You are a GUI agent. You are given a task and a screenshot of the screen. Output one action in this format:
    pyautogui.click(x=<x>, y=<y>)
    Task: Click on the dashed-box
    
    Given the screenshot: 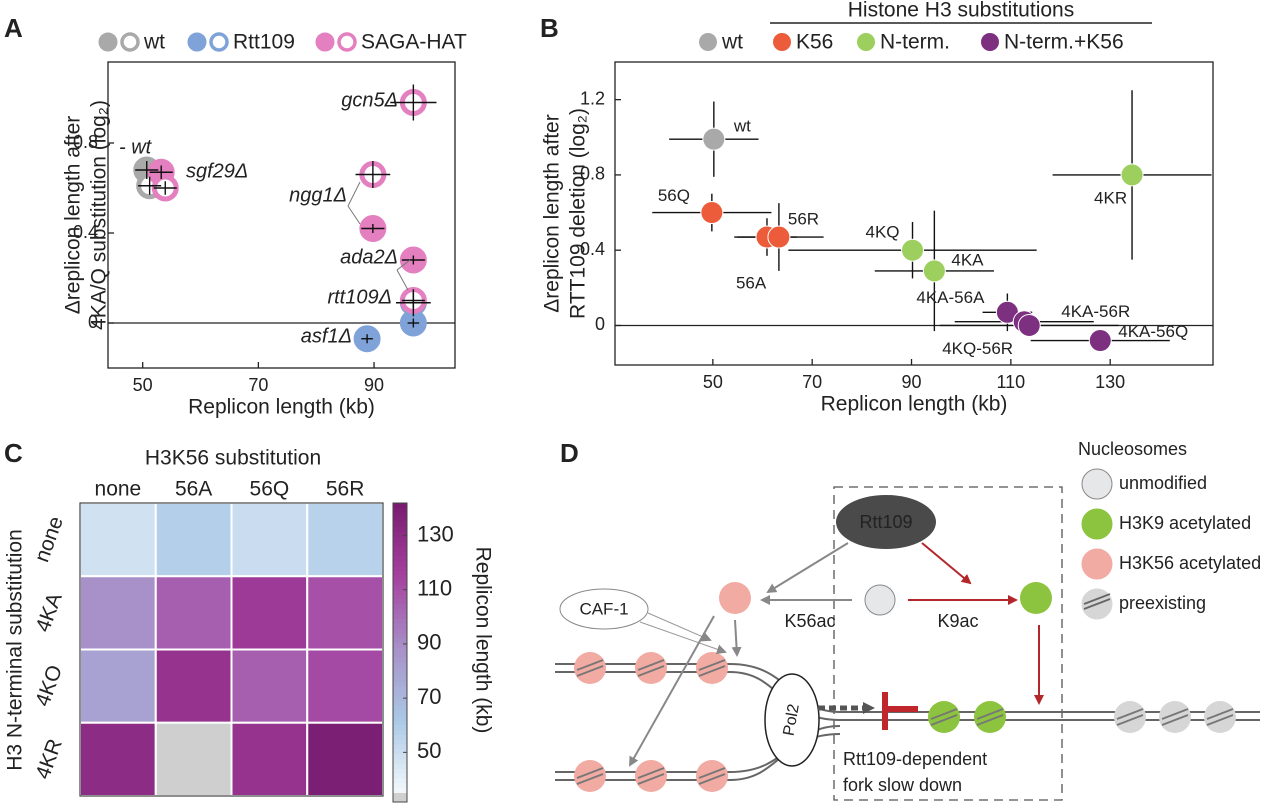 What is the action you would take?
    pyautogui.click(x=948, y=643)
    